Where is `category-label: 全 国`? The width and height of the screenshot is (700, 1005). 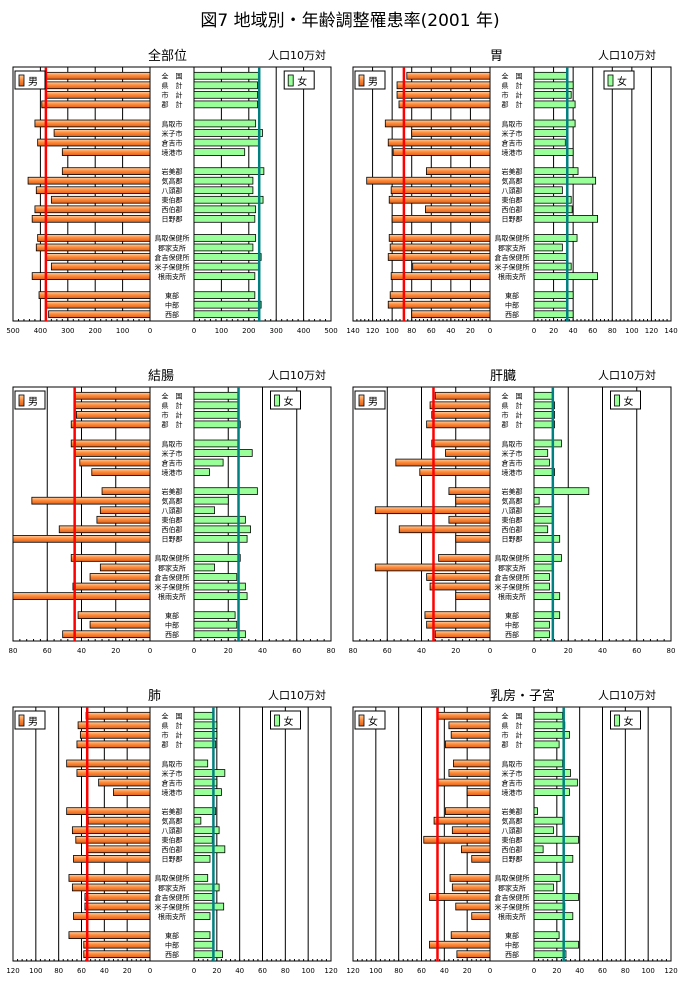
category-label: 全 国 is located at coordinates (512, 716).